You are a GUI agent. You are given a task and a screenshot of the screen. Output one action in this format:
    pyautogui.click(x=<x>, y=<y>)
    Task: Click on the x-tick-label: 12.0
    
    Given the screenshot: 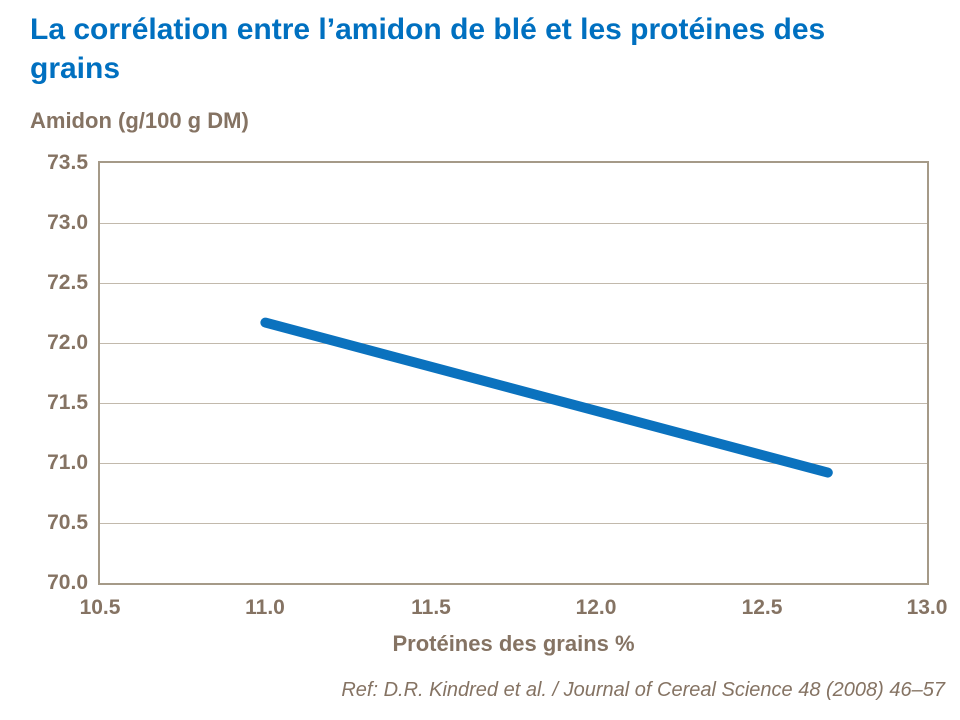 What is the action you would take?
    pyautogui.click(x=596, y=607)
    